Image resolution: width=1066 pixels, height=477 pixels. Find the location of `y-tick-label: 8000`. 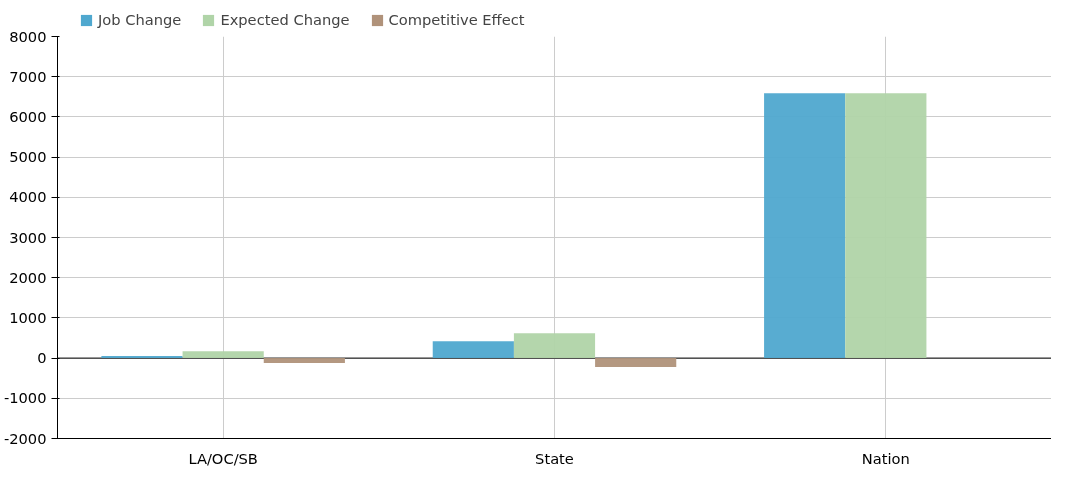

y-tick-label: 8000 is located at coordinates (28, 36).